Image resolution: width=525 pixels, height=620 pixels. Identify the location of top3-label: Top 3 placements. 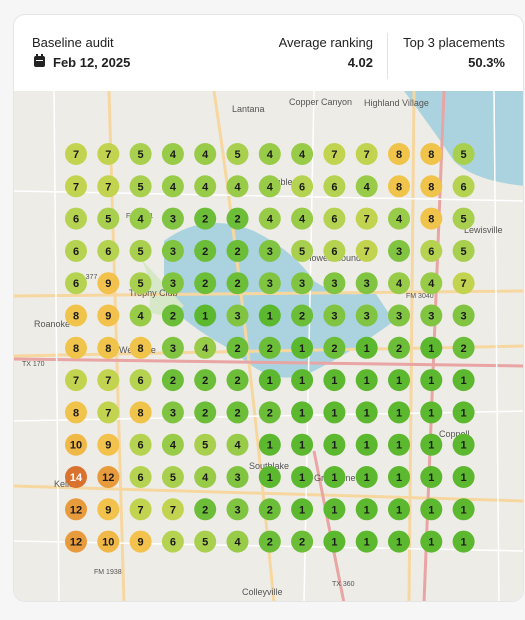
(454, 42).